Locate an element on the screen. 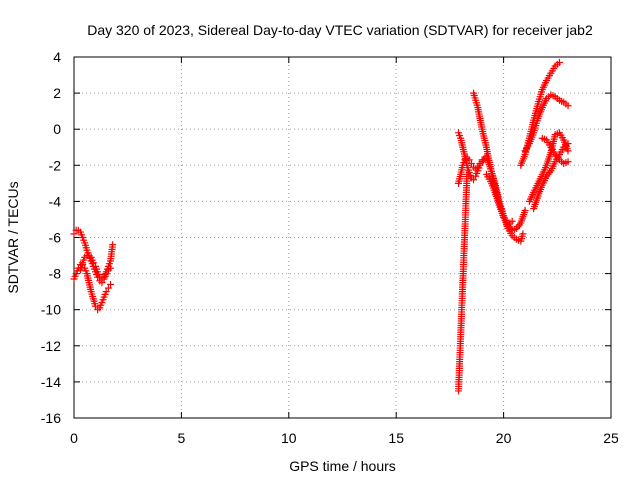 This screenshot has height=480, width=640. x-tick-label: 0 is located at coordinates (74, 438).